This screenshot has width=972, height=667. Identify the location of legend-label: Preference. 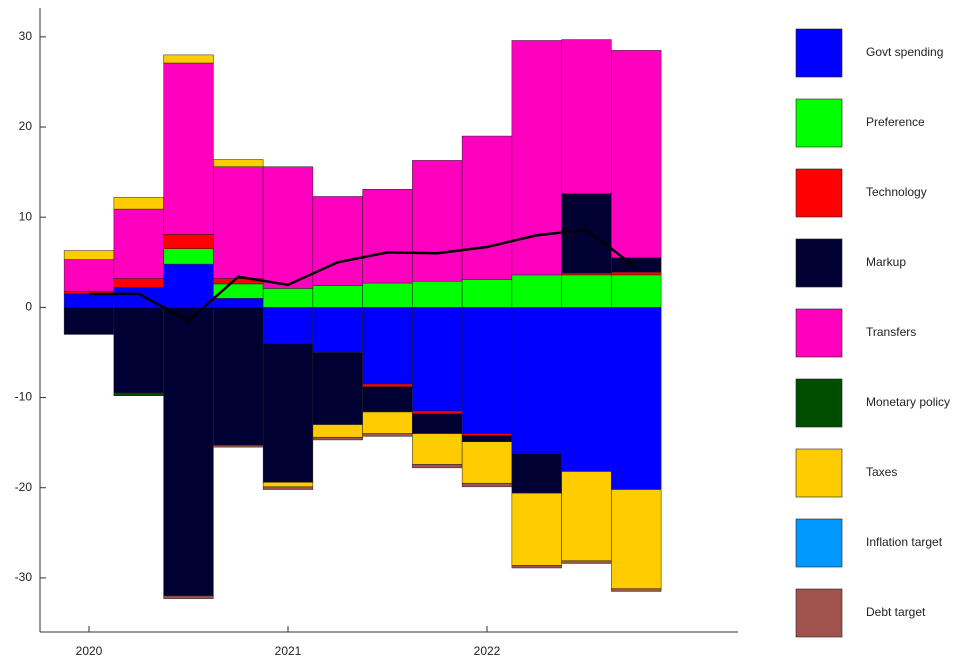
(895, 122).